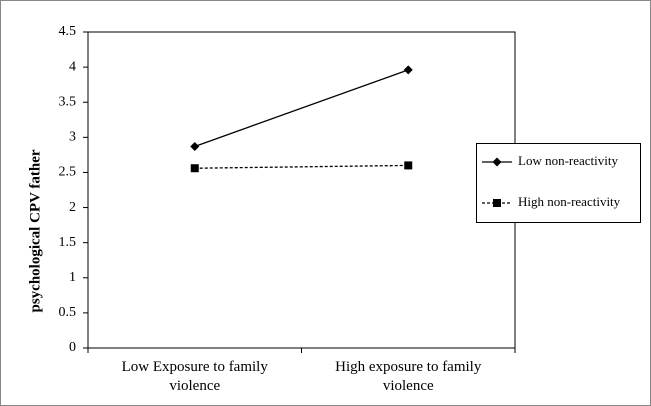 Image resolution: width=651 pixels, height=406 pixels. What do you see at coordinates (558, 183) in the screenshot?
I see `legend` at bounding box center [558, 183].